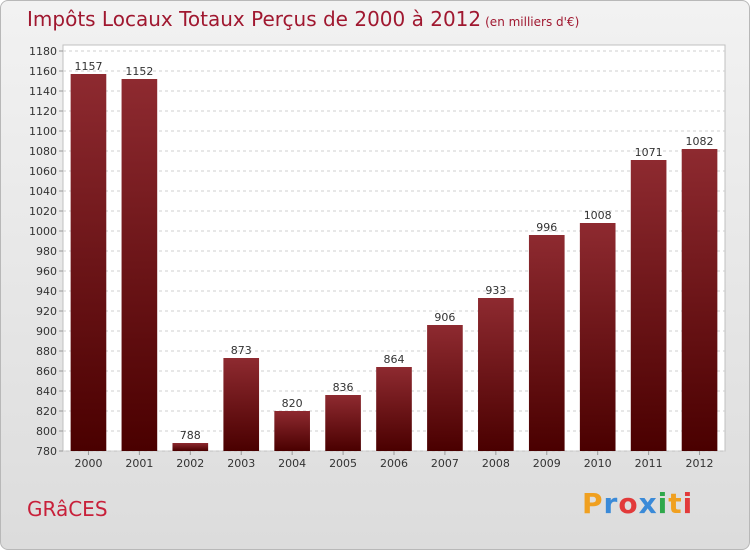  I want to click on x-tick-label: 2010, so click(598, 463).